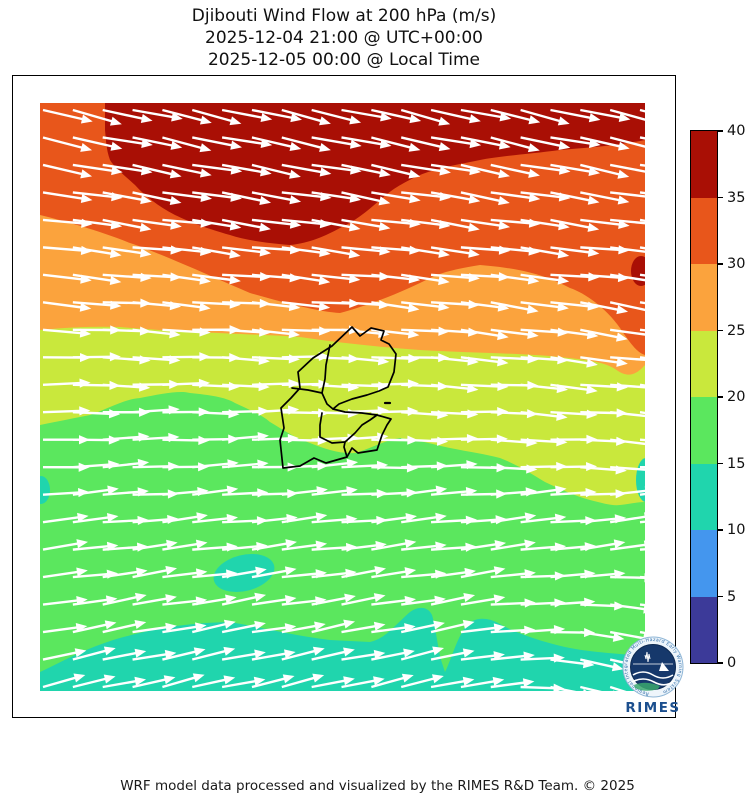 The width and height of the screenshot is (755, 808). I want to click on colorbar-tick-label: 15, so click(736, 463).